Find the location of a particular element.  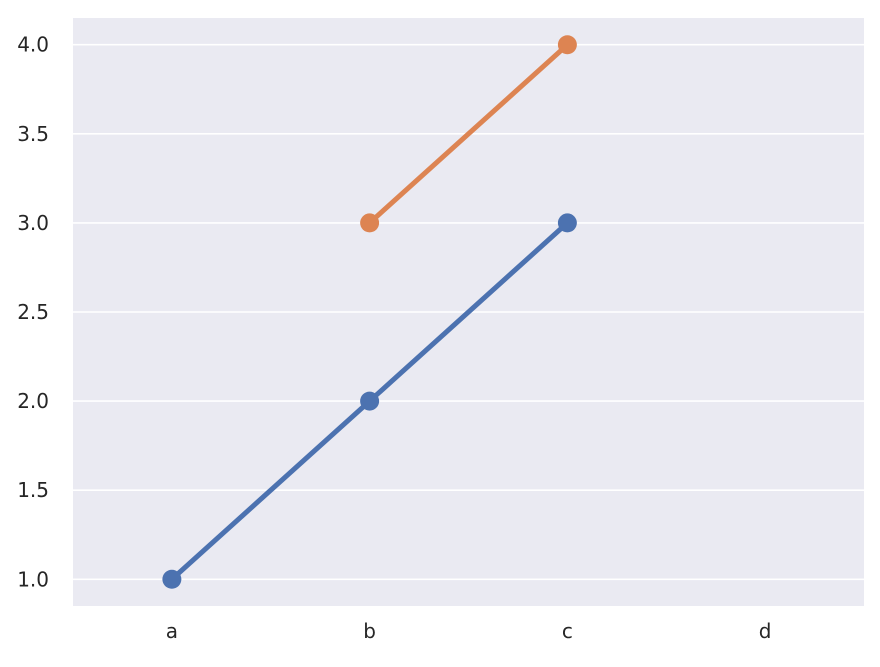

y-tick-label: 1.5 is located at coordinates (33, 490).